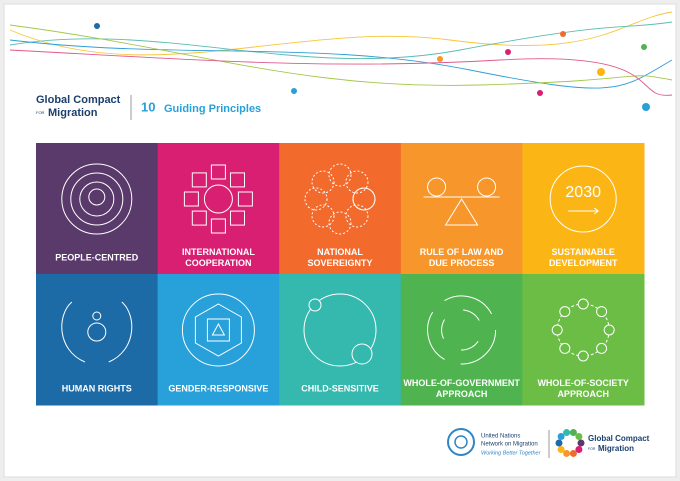 The image size is (680, 481). I want to click on icon-head, so click(97, 316).